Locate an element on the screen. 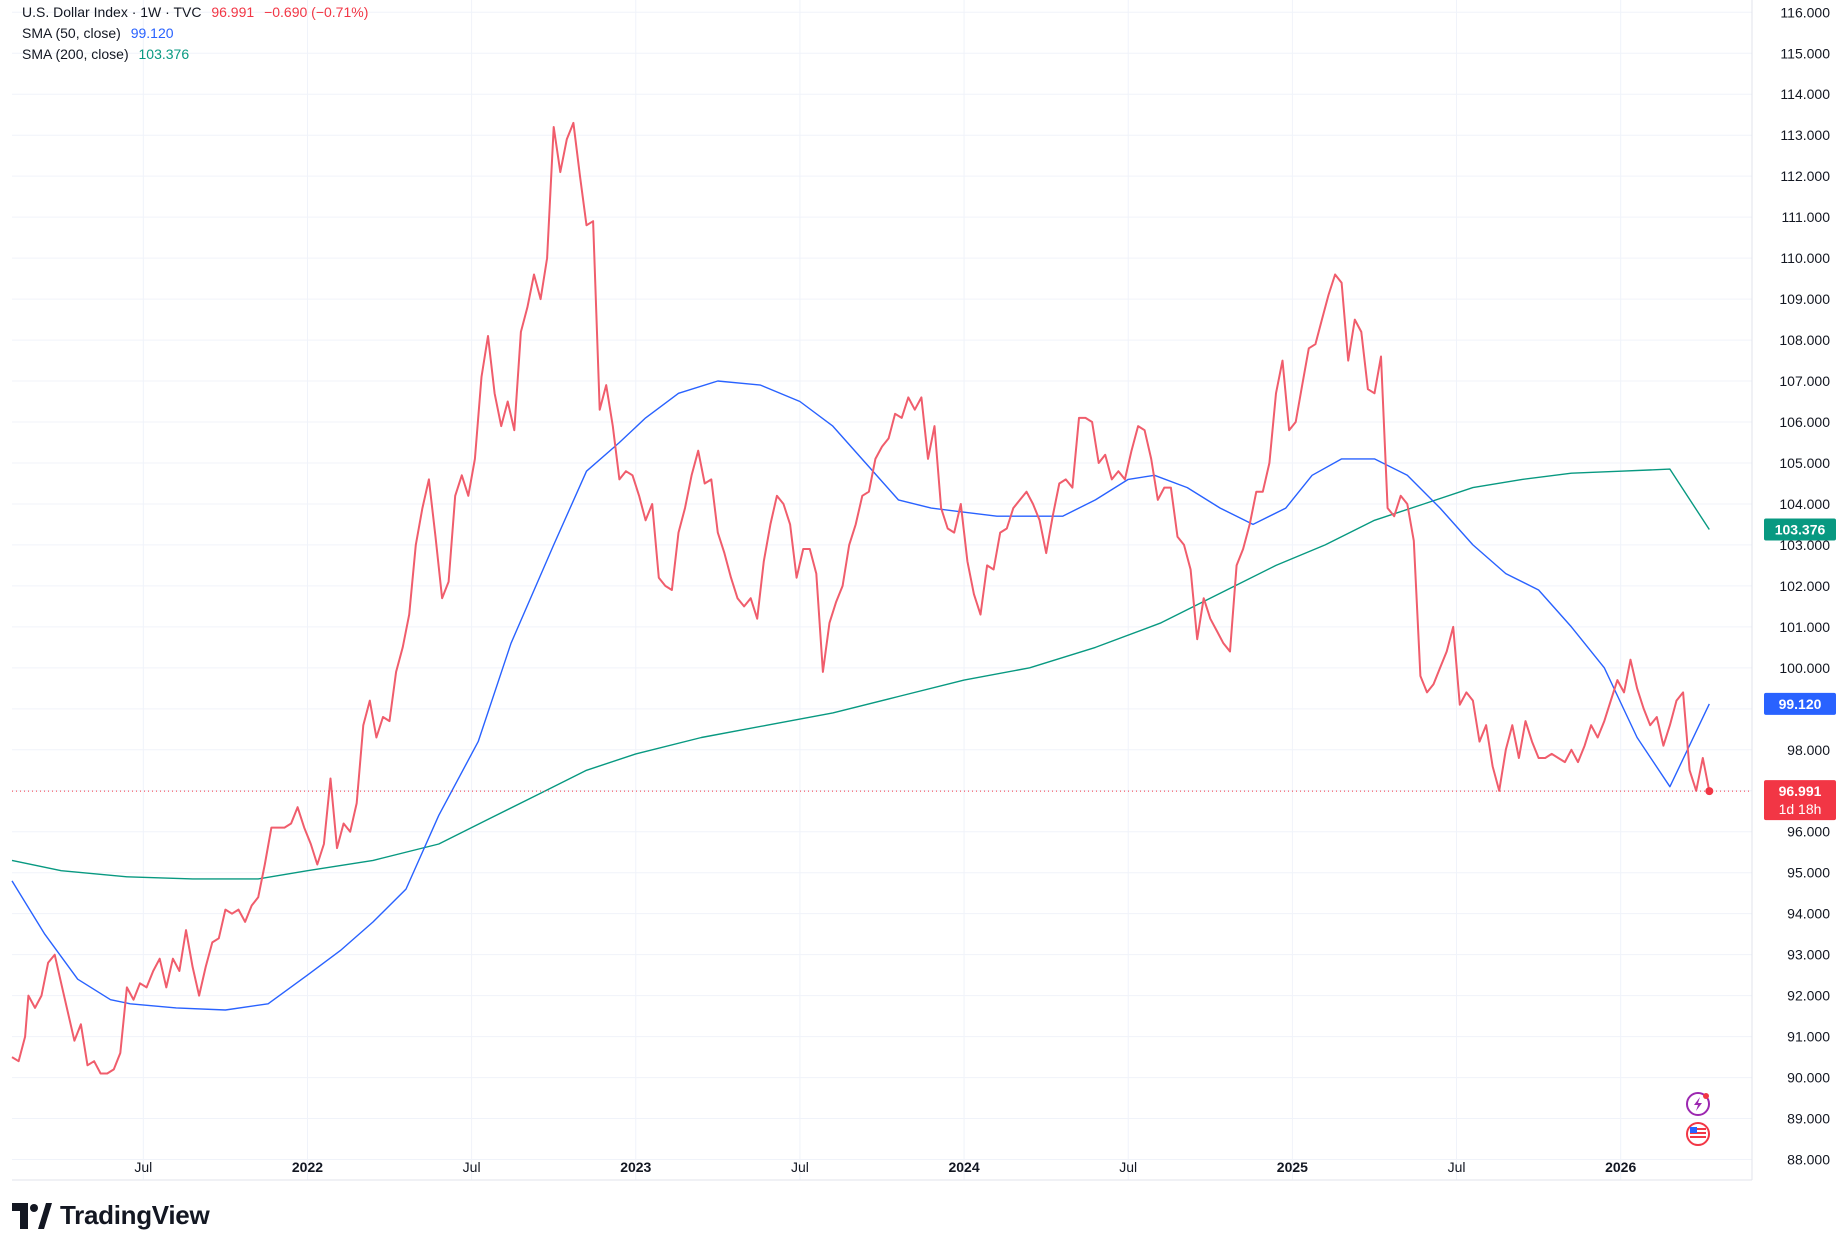  y-tick-label: 107.000 is located at coordinates (1804, 381).